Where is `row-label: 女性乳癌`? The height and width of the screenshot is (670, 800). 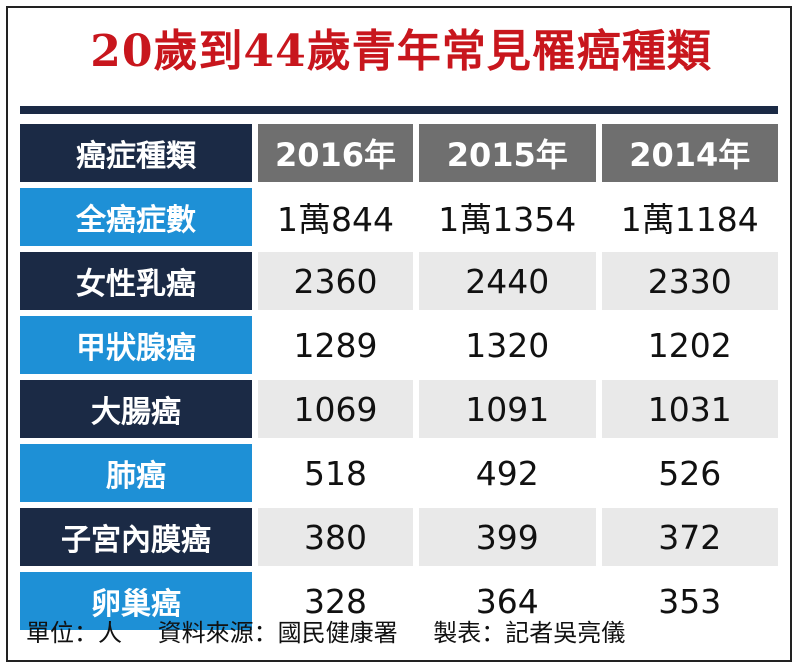 row-label: 女性乳癌 is located at coordinates (136, 281).